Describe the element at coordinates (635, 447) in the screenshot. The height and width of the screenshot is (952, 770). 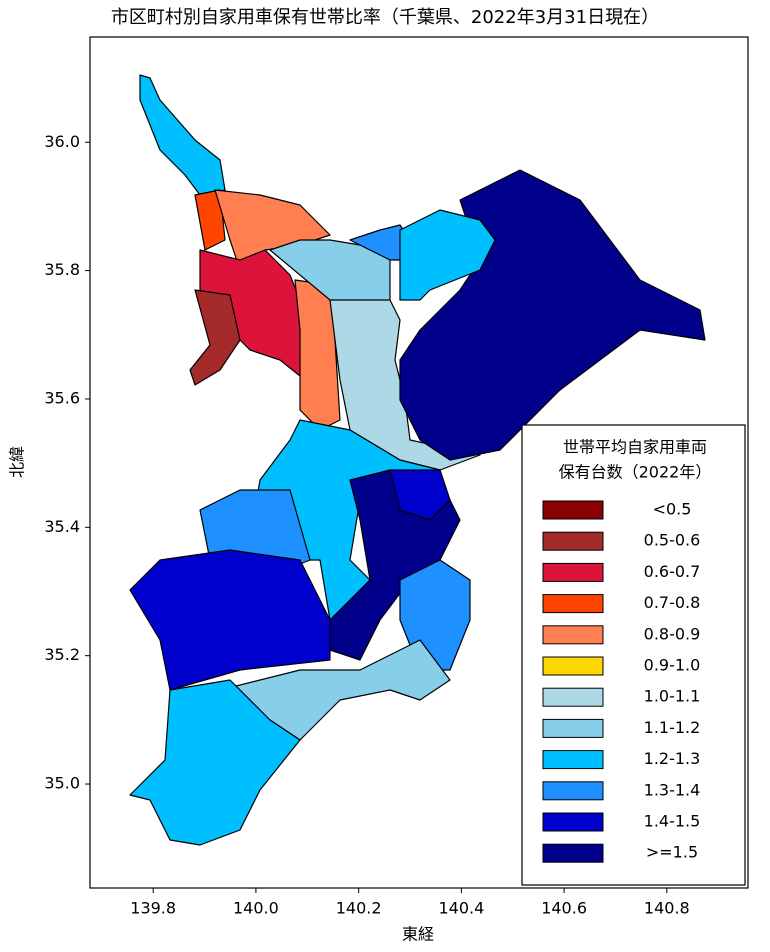
I see `legend-title: 世帯平均自家用車両` at that location.